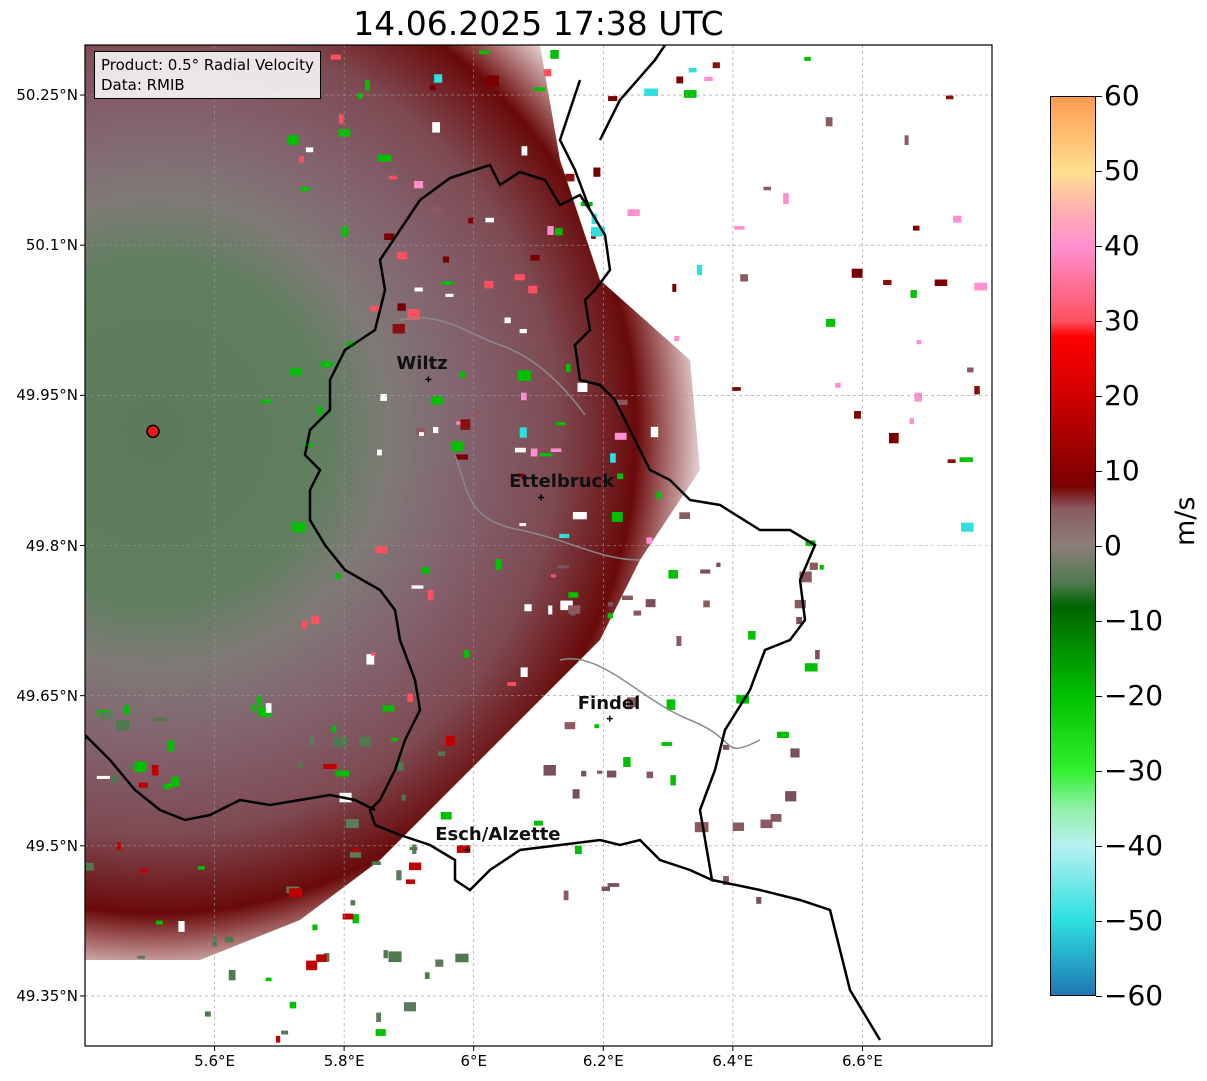 This screenshot has width=1207, height=1081. Describe the element at coordinates (609, 703) in the screenshot. I see `city-label: Findel` at that location.